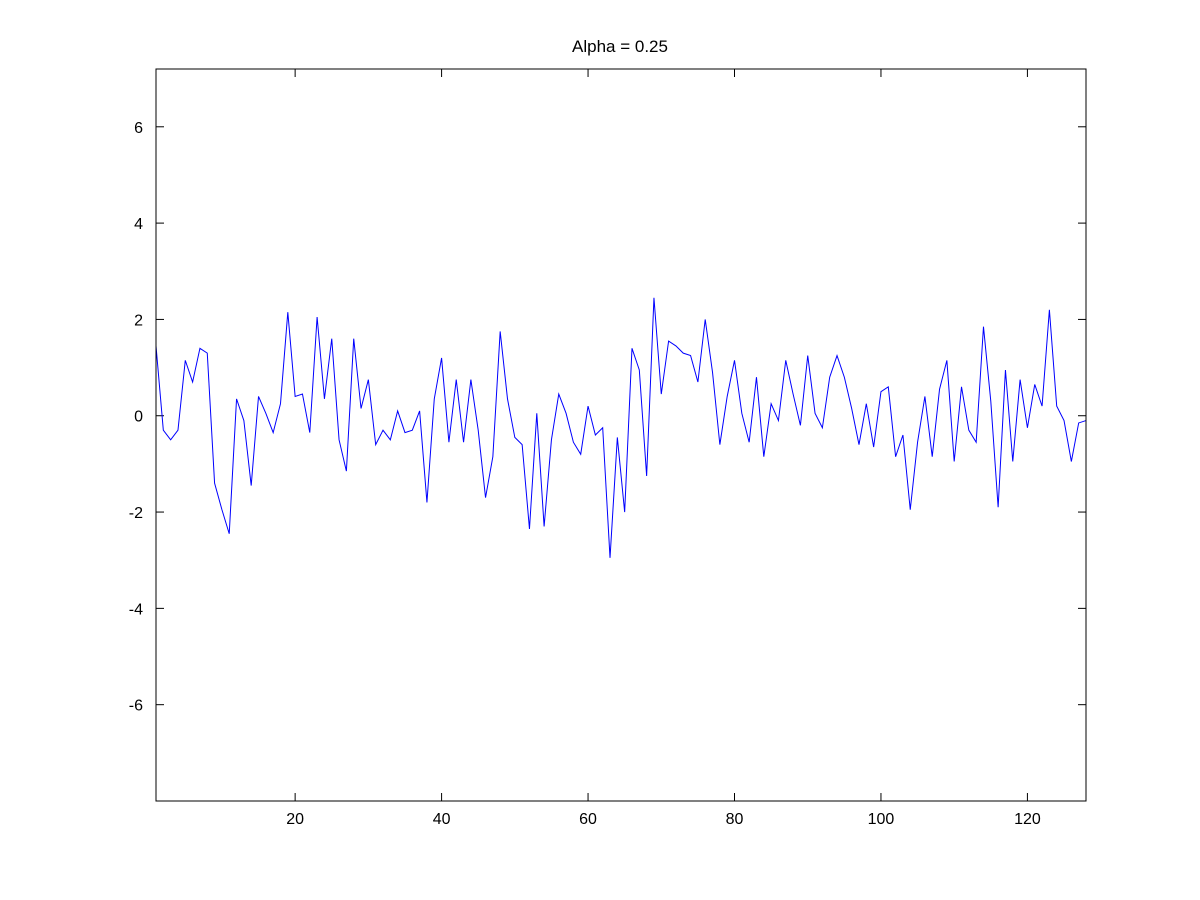 The height and width of the screenshot is (900, 1200). I want to click on y-tick-label: 4, so click(138, 224).